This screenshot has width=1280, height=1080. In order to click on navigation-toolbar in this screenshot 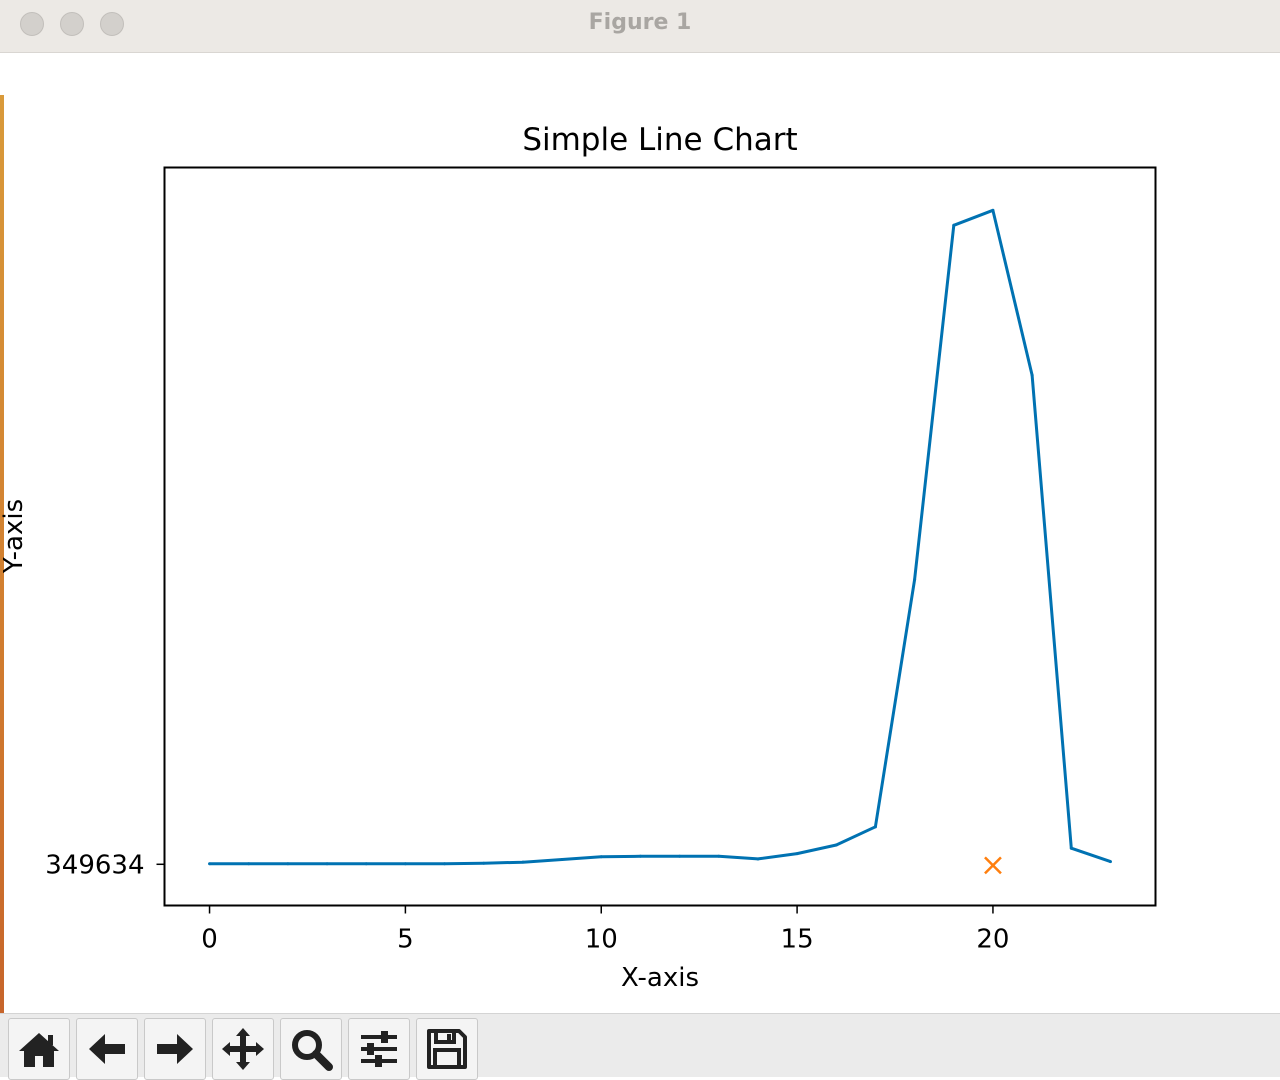, I will do `click(640, 1046)`.